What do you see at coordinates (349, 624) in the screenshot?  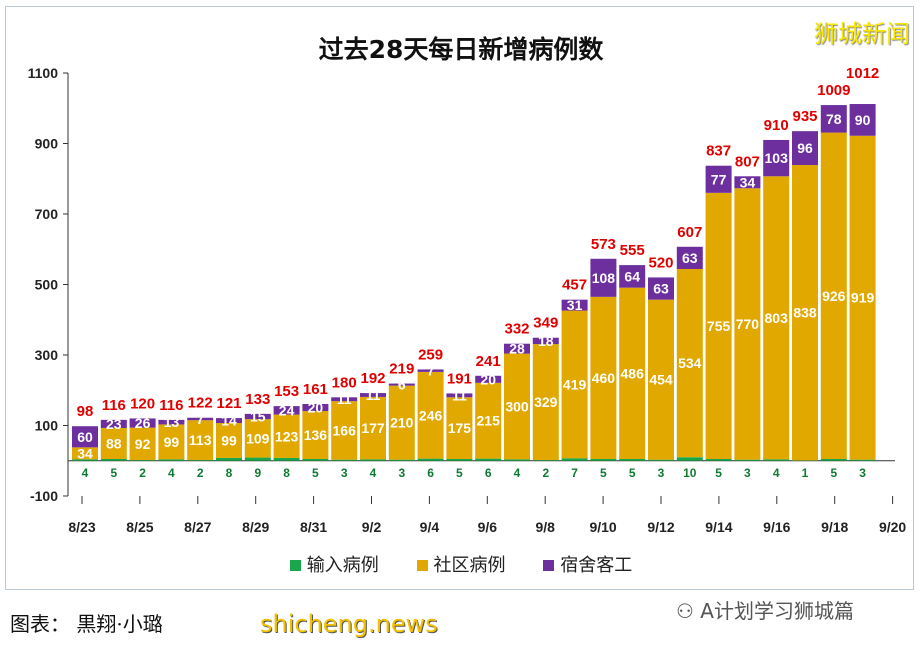 I see `watermark: shicheng.news` at bounding box center [349, 624].